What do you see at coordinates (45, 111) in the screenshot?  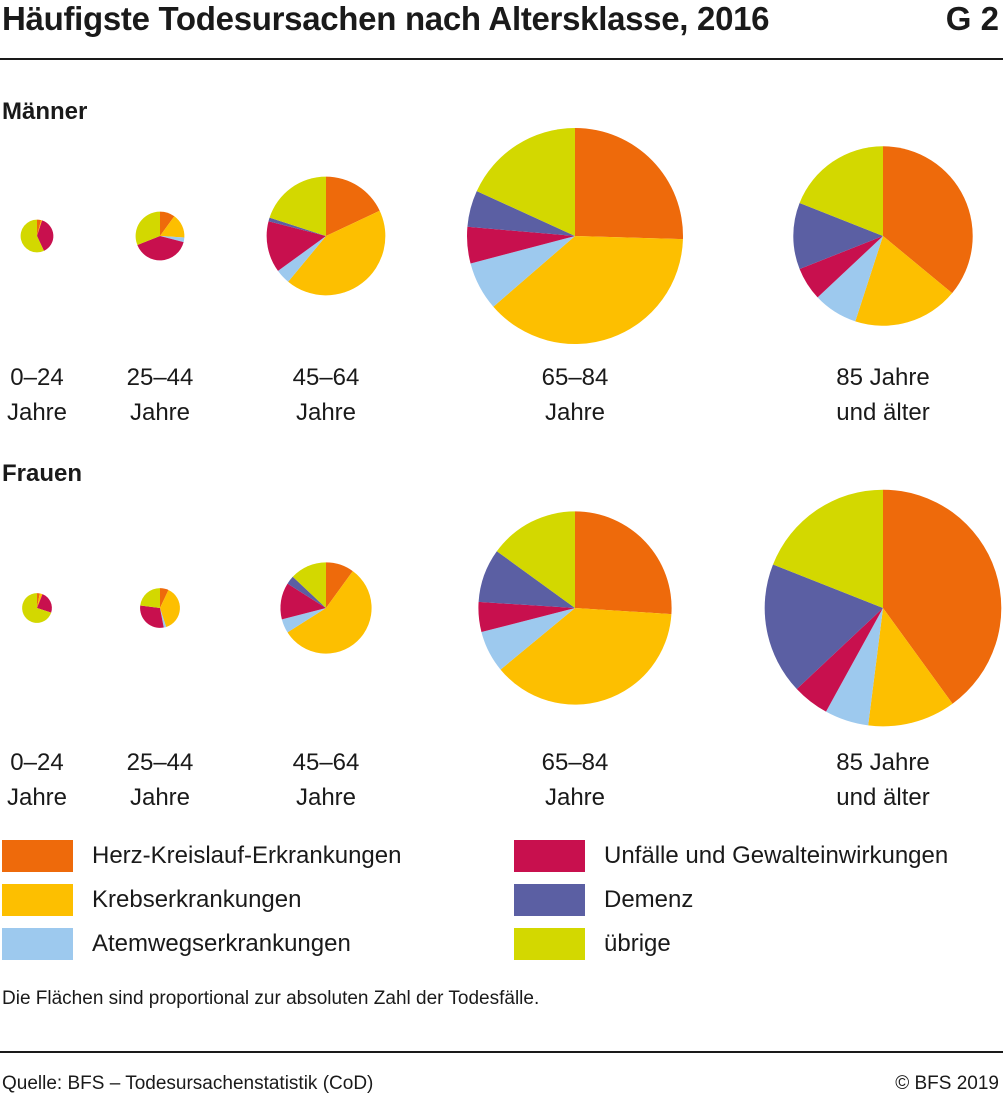 I see `section-title-maenner: Männer` at bounding box center [45, 111].